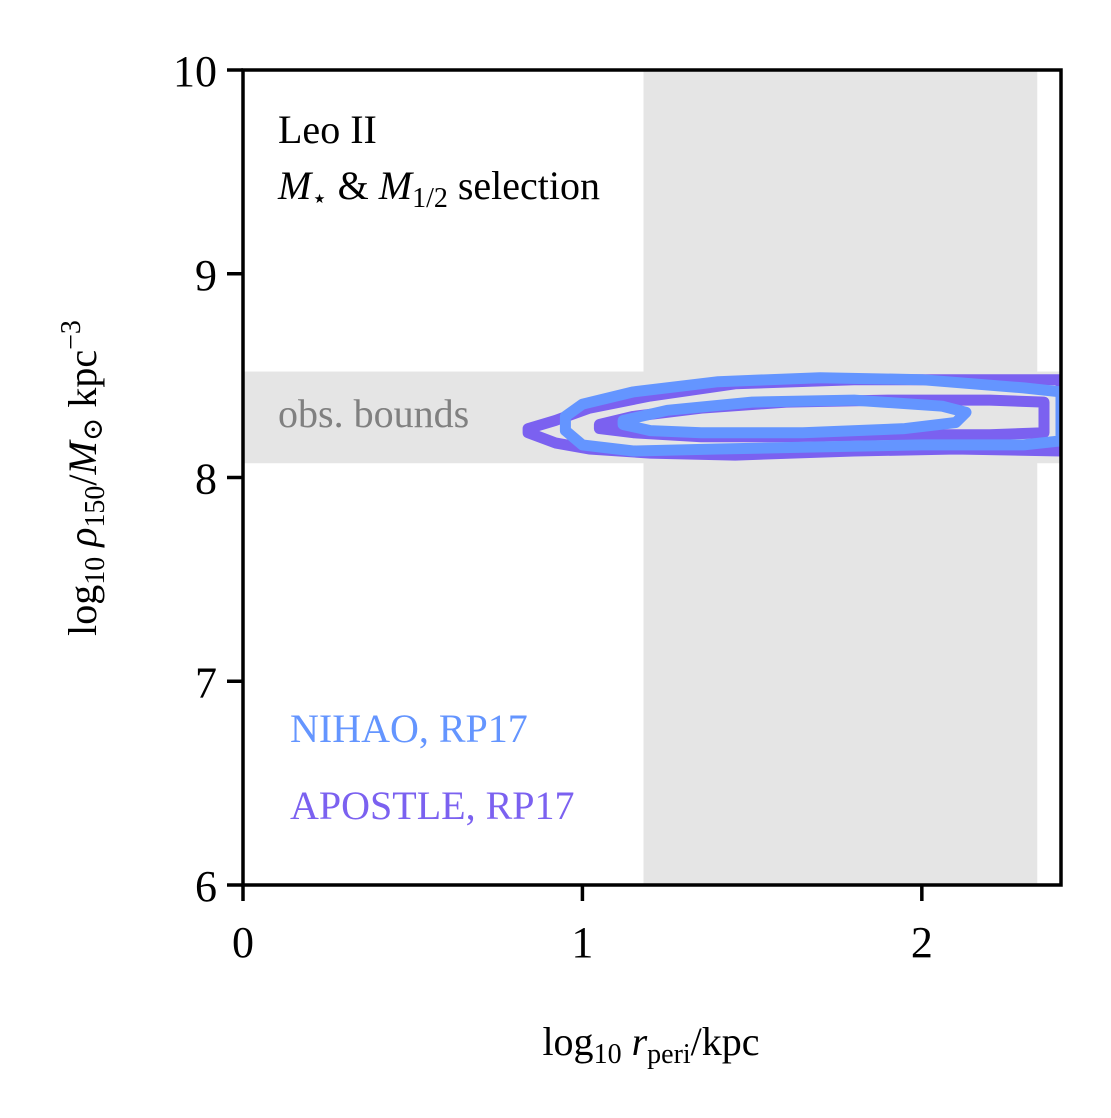  What do you see at coordinates (922, 942) in the screenshot?
I see `x-tick-label-2: 2` at bounding box center [922, 942].